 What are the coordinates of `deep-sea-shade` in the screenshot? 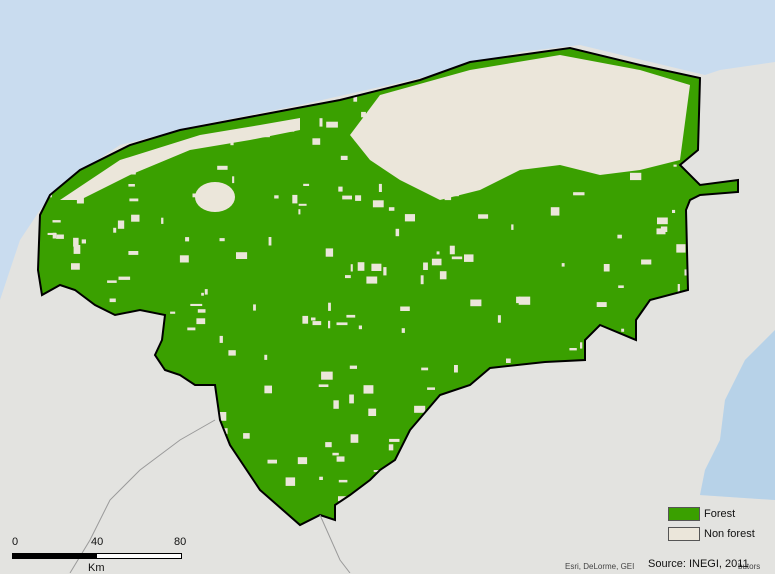 It's located at (737, 415).